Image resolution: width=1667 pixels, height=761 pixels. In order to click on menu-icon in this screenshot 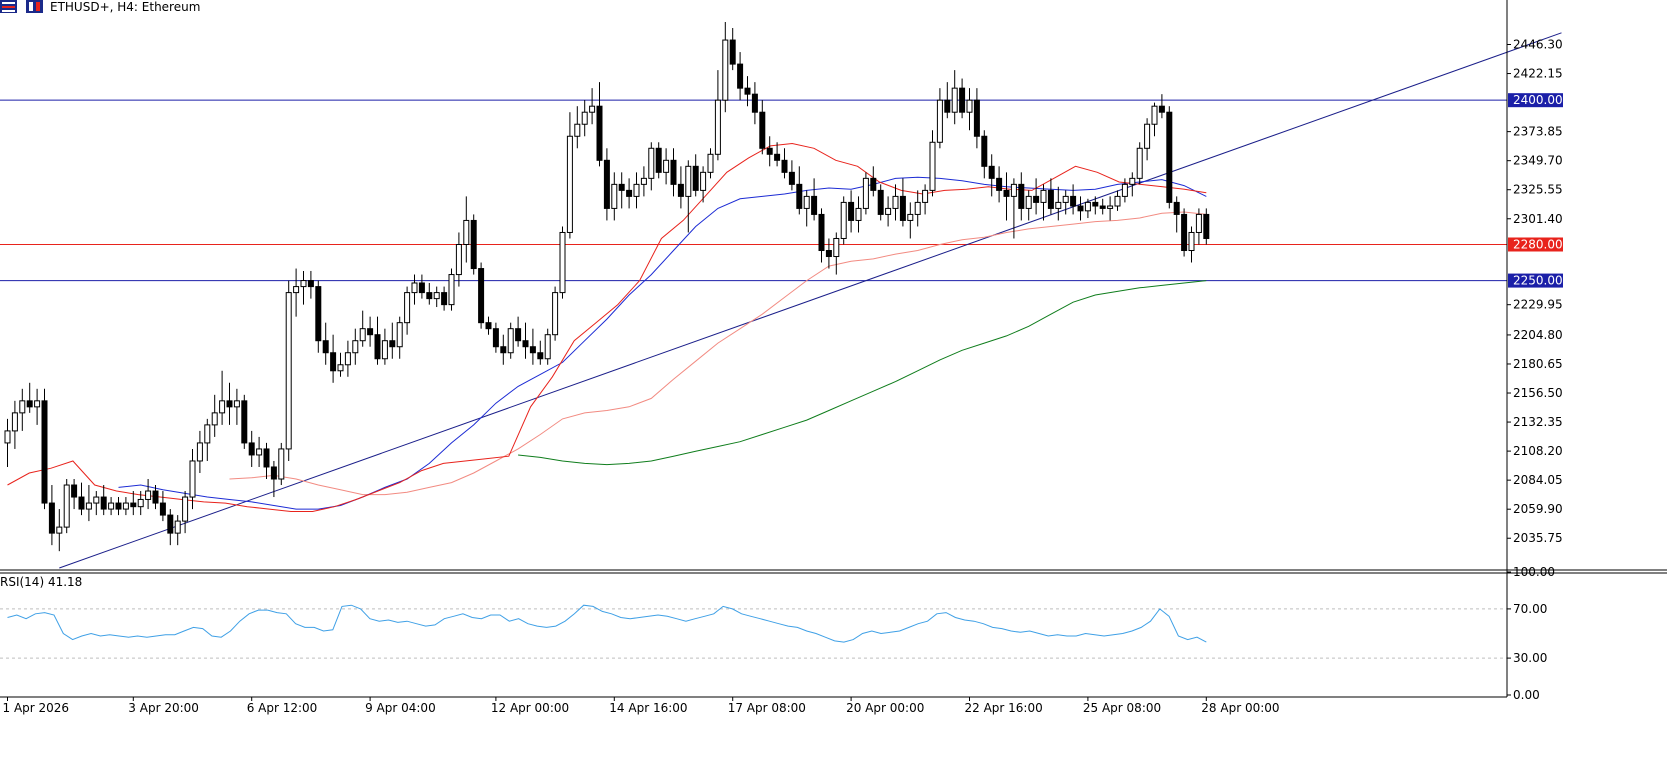, I will do `click(8, 6)`.